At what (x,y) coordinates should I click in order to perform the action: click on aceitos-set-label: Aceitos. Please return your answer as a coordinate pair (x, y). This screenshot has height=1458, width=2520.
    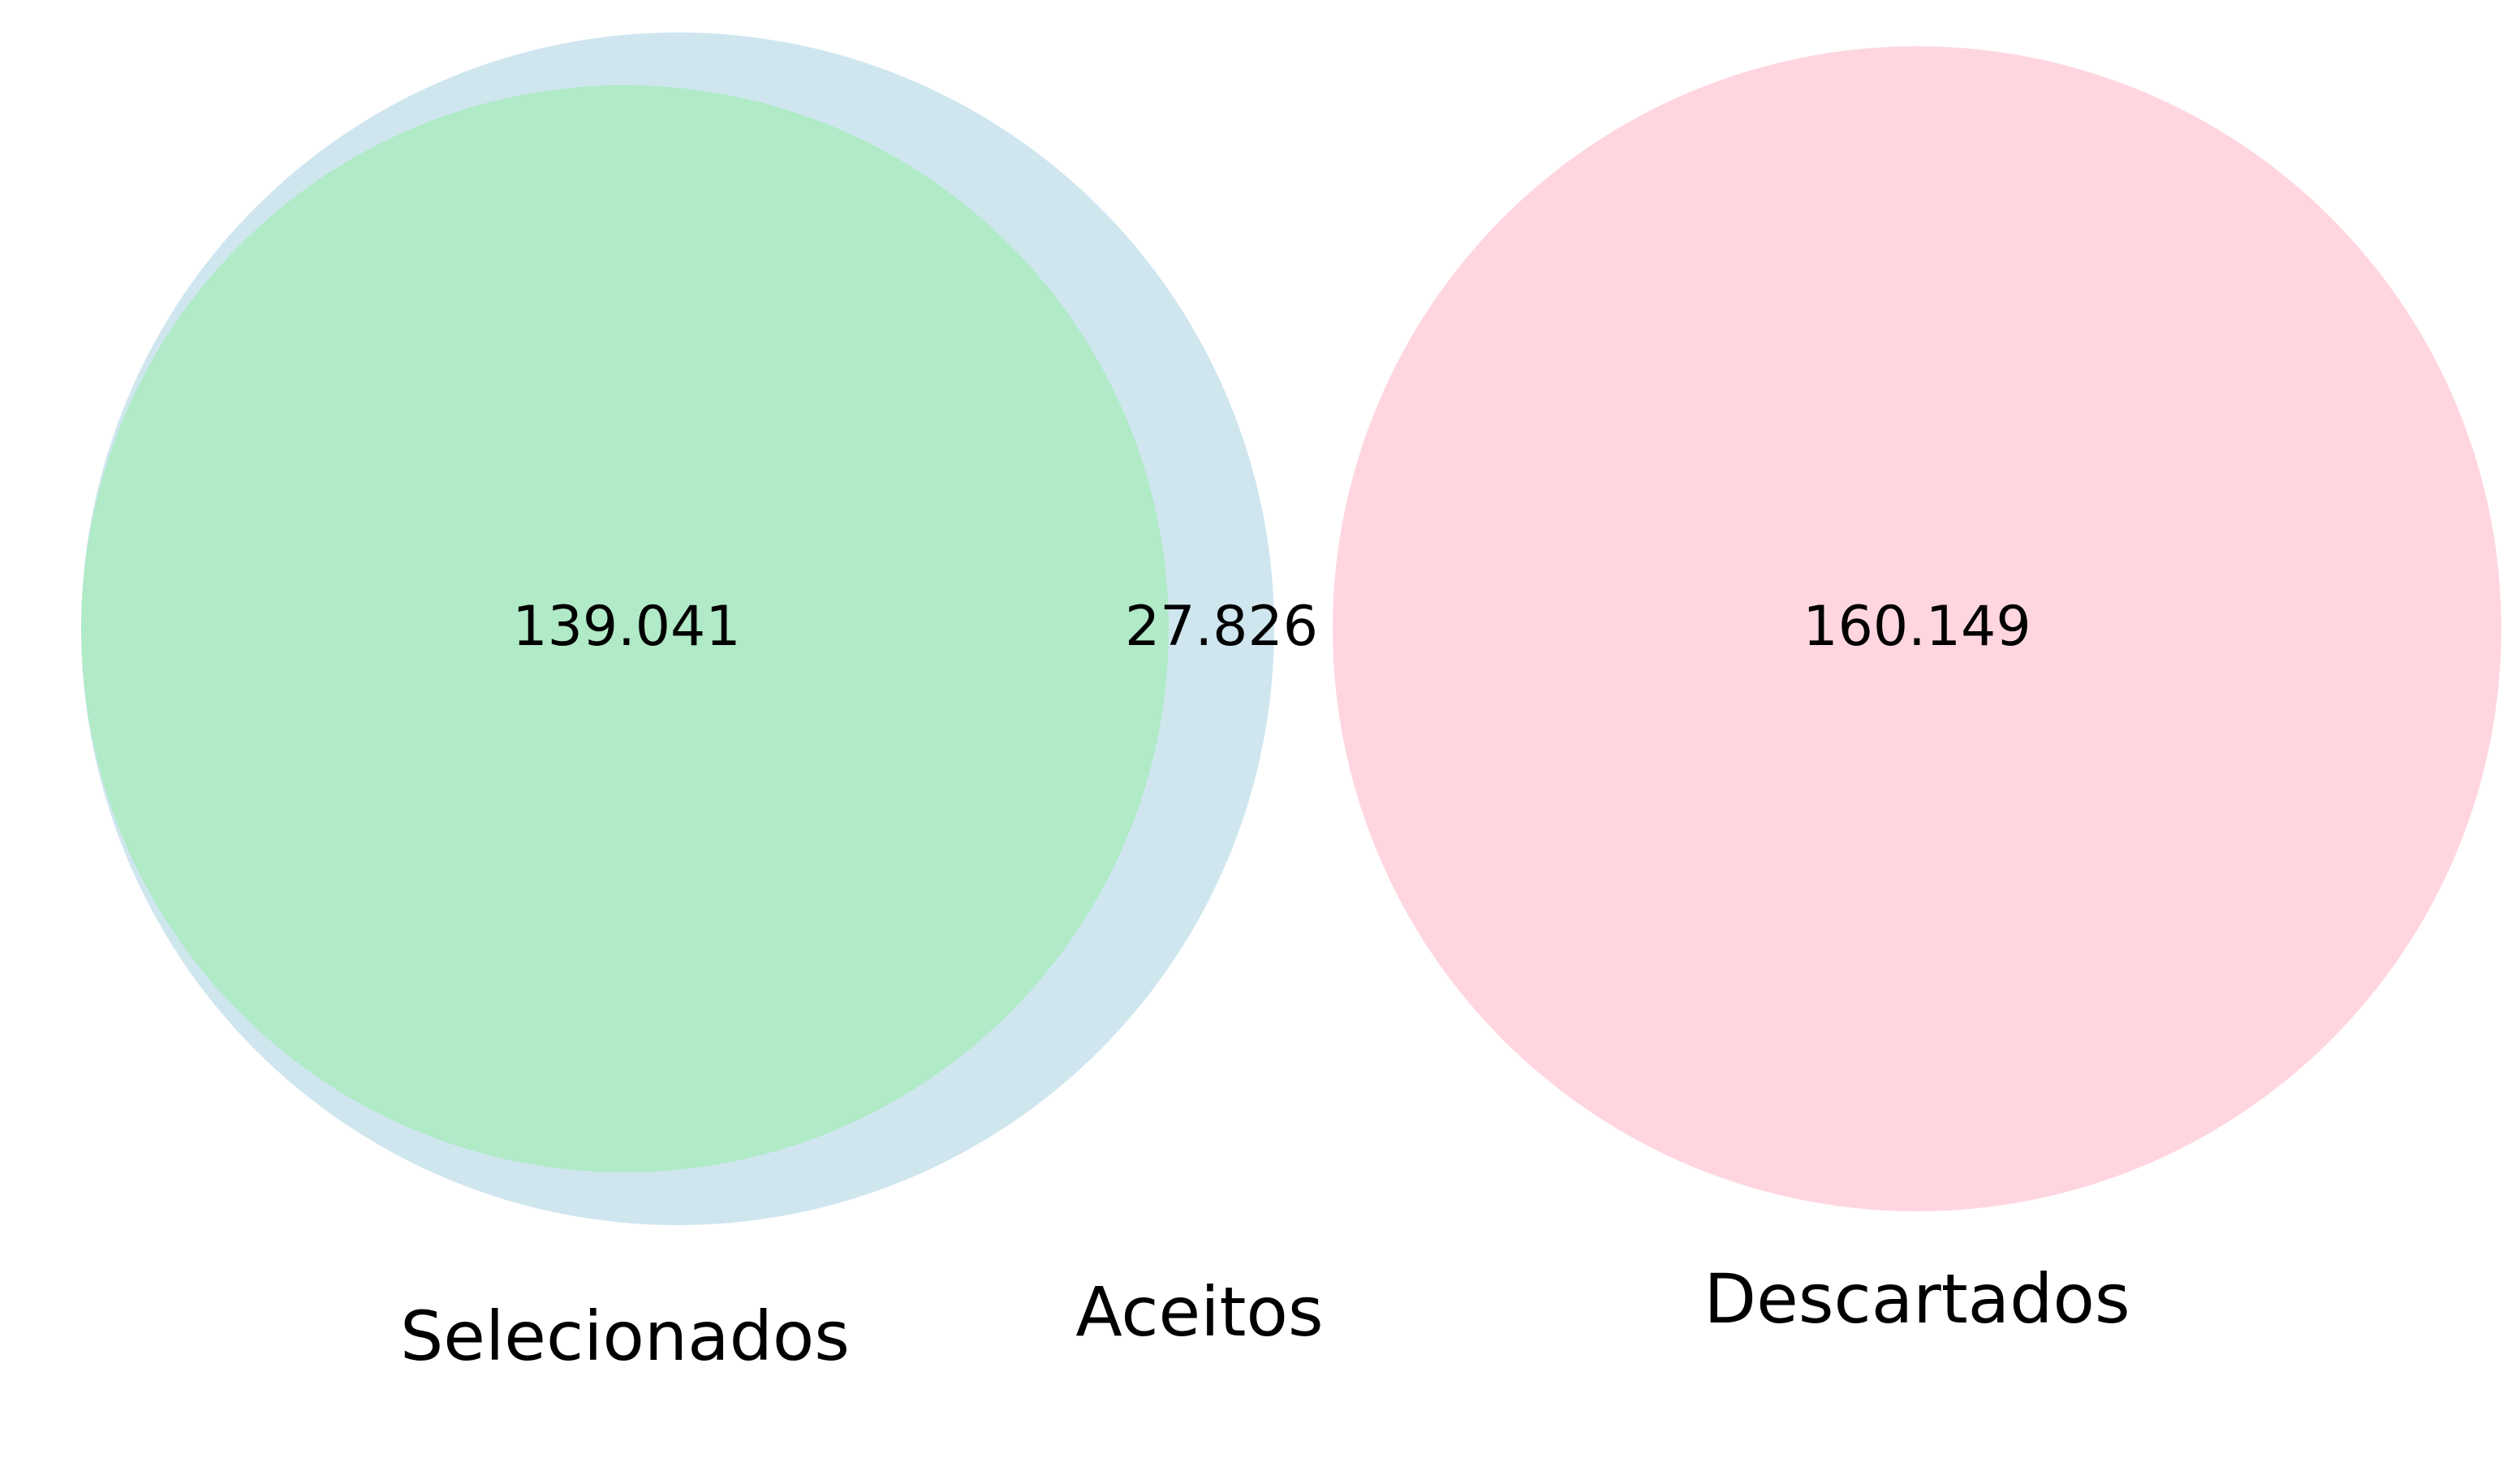
    Looking at the image, I should click on (1199, 1312).